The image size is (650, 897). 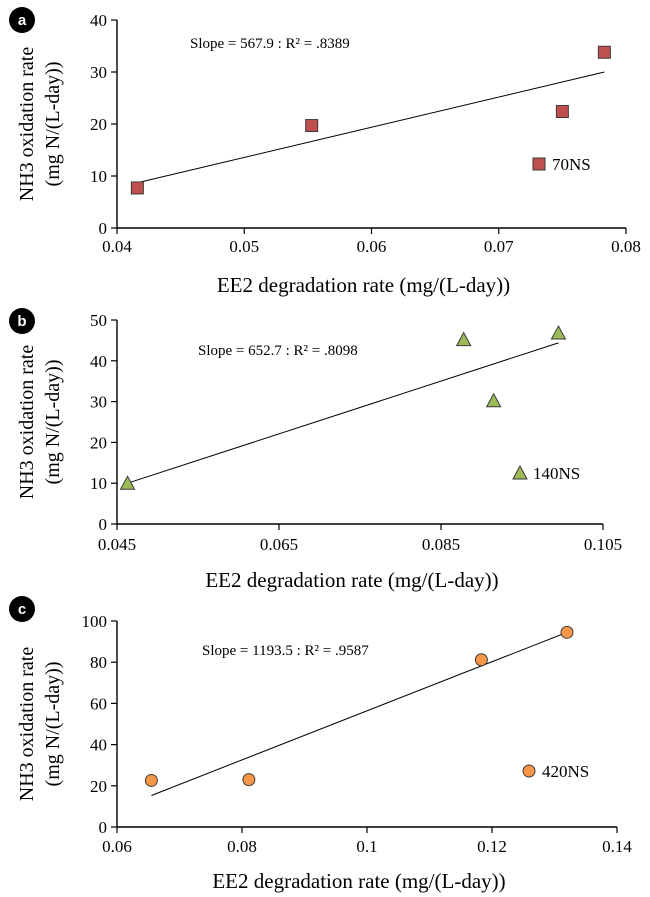 What do you see at coordinates (441, 544) in the screenshot?
I see `x-tick-label: 0.085` at bounding box center [441, 544].